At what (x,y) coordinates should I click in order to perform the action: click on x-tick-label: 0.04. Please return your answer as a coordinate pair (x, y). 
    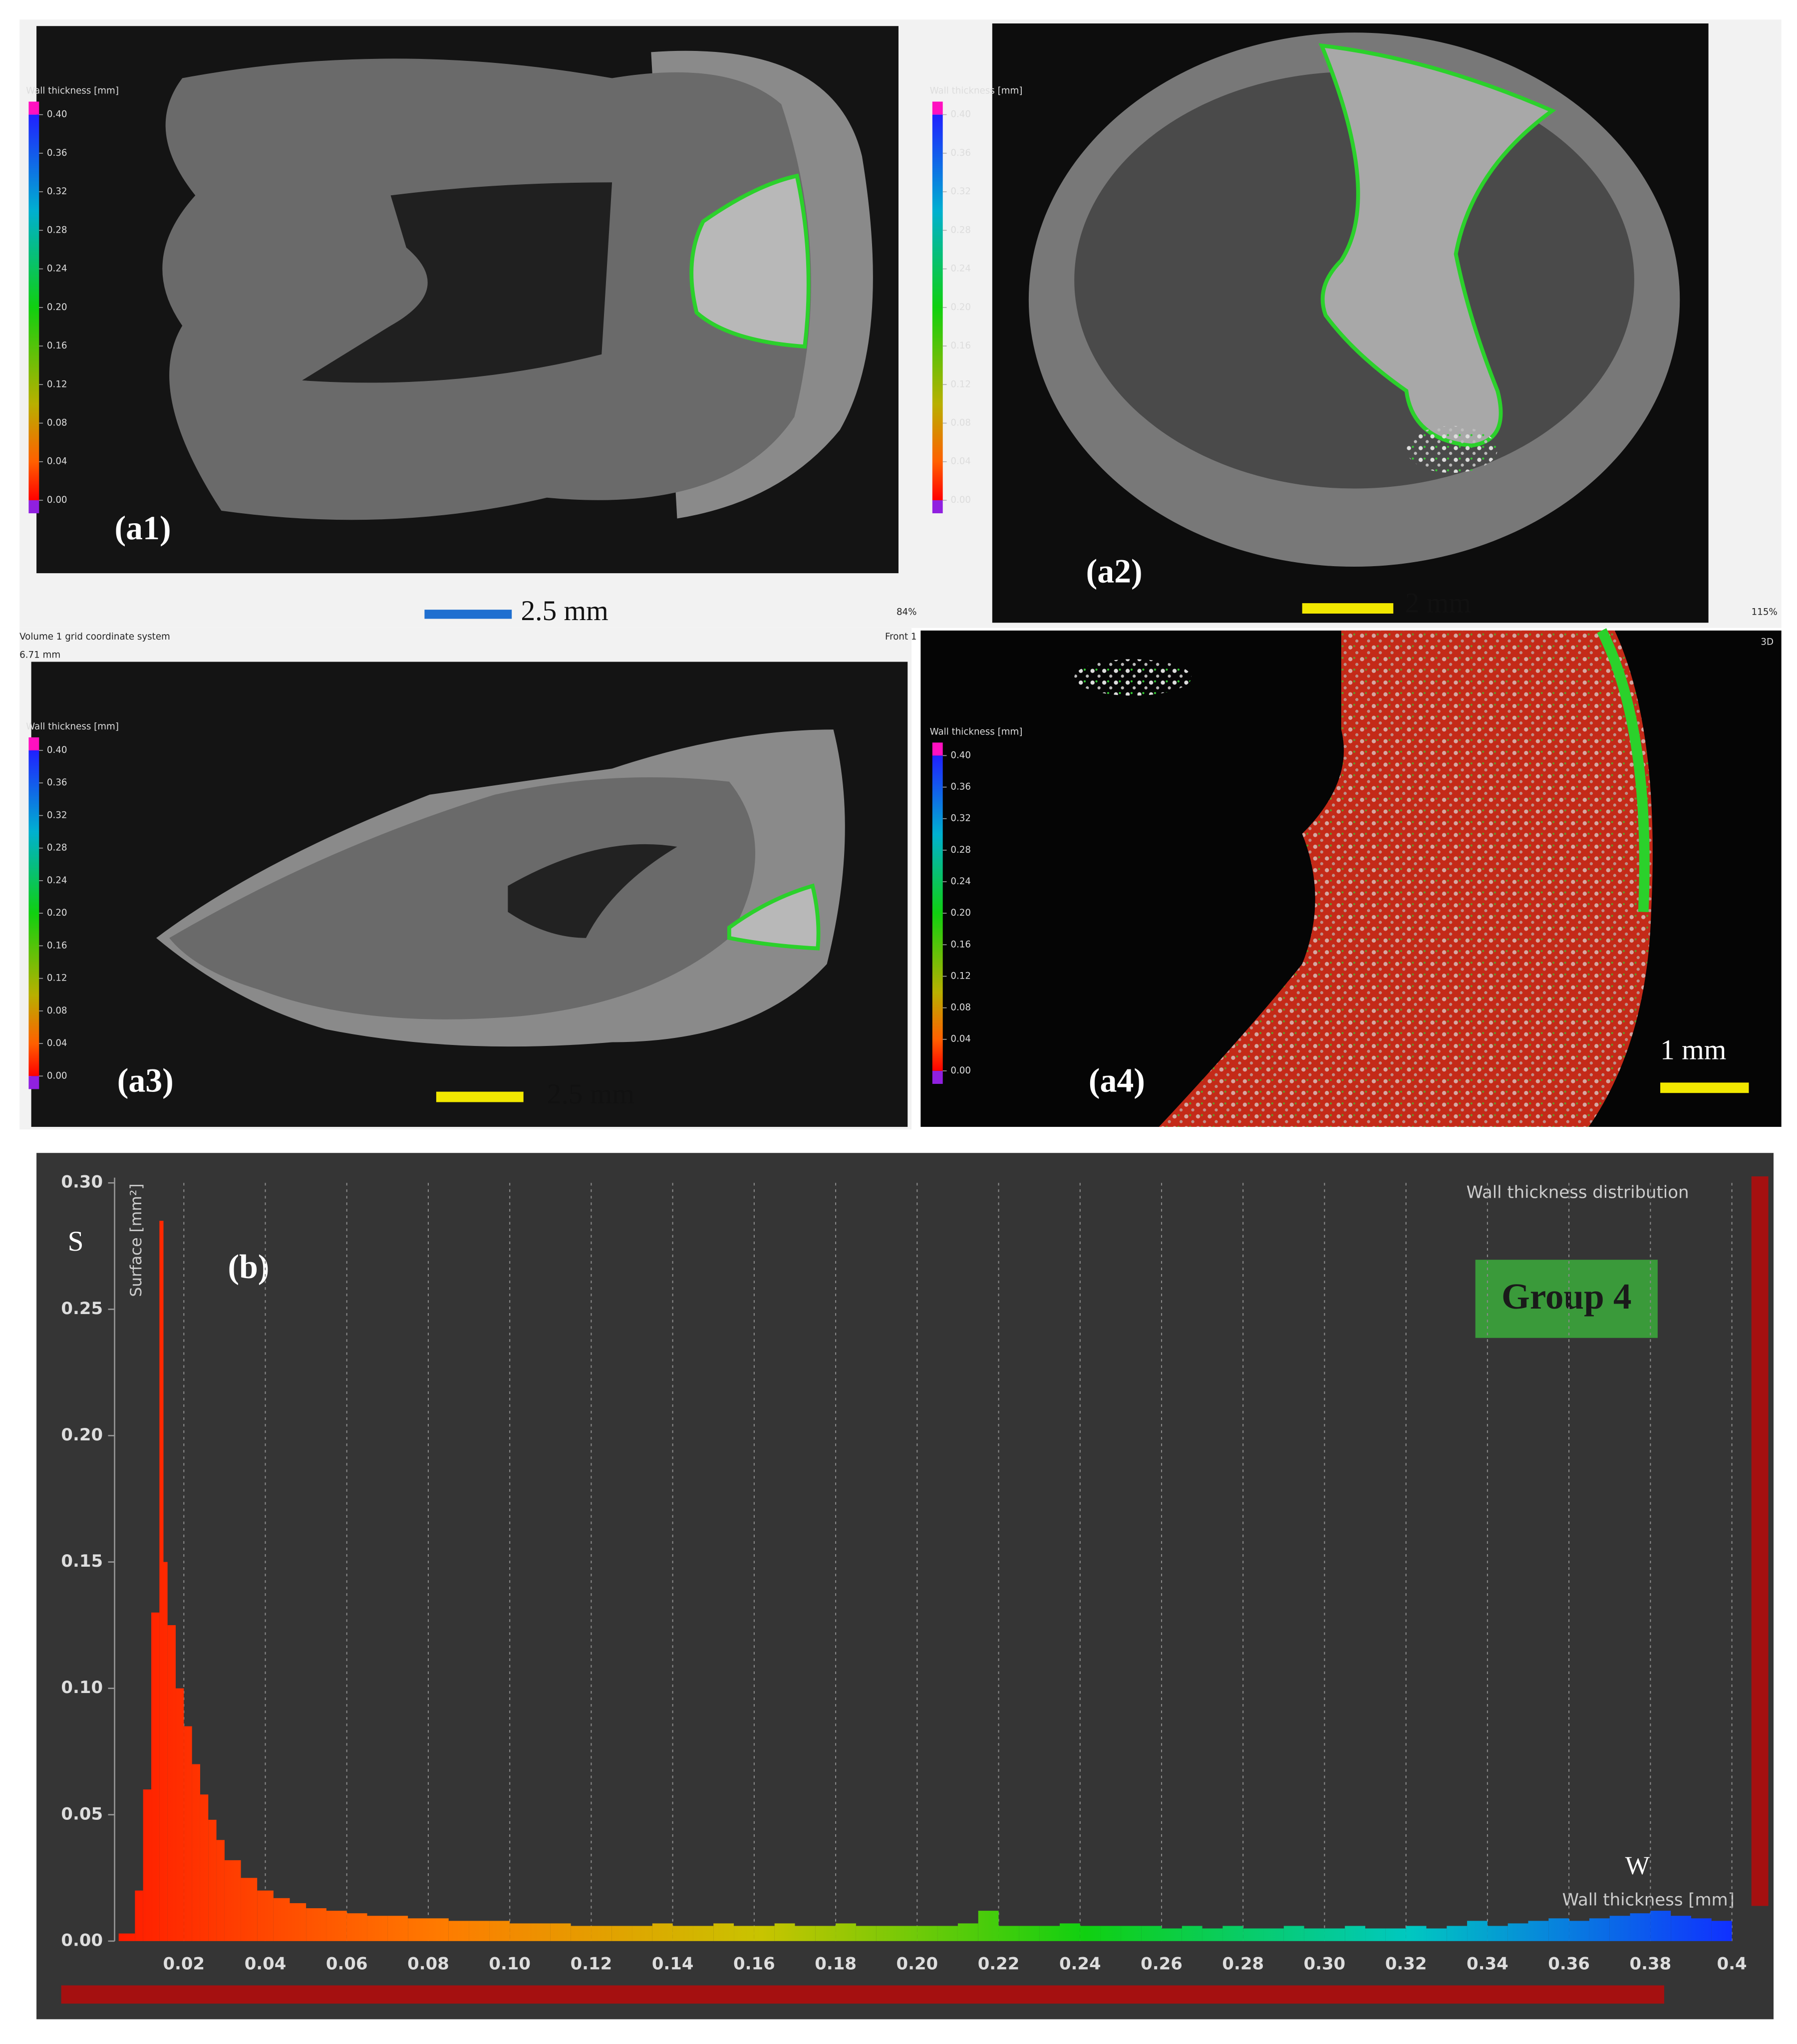
    Looking at the image, I should click on (266, 1963).